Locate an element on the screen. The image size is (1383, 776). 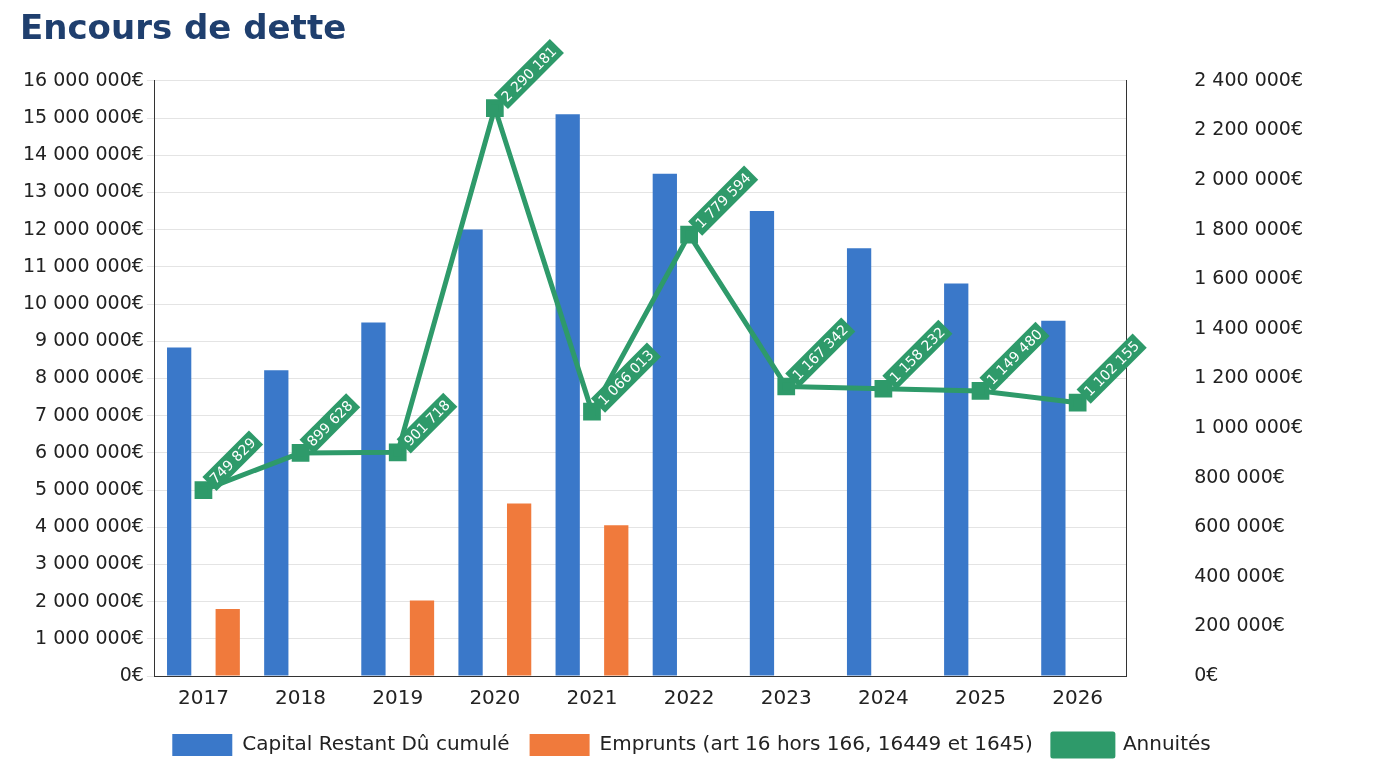
x-tick-label: 2020 is located at coordinates (495, 697).